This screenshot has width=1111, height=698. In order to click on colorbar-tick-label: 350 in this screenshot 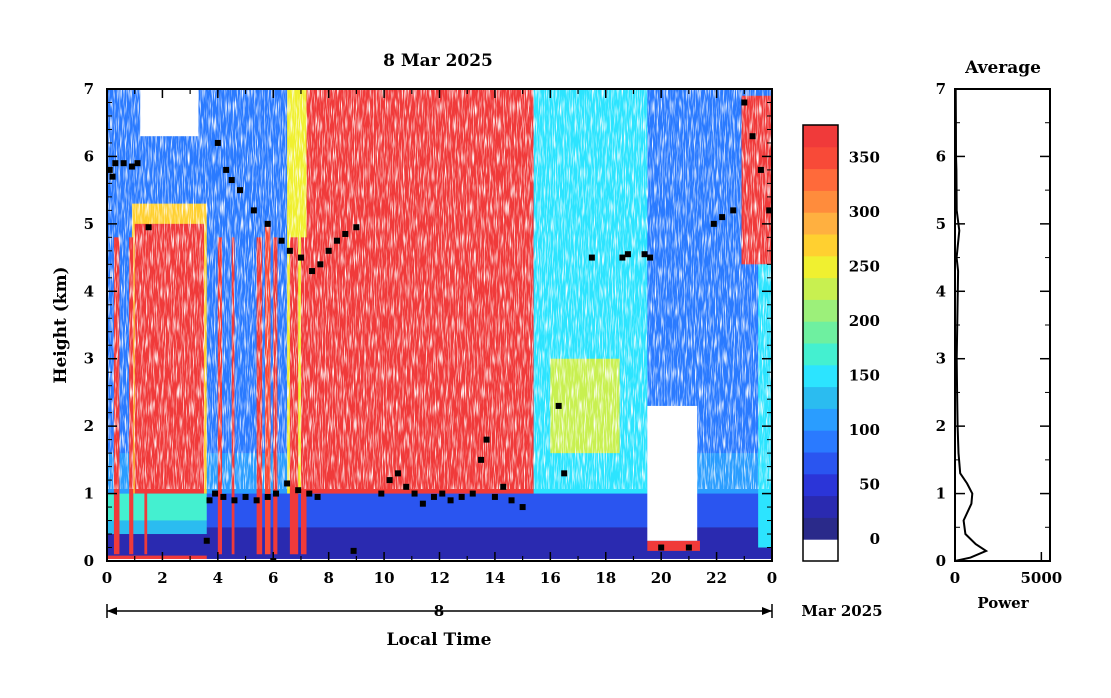, I will do `click(864, 158)`.